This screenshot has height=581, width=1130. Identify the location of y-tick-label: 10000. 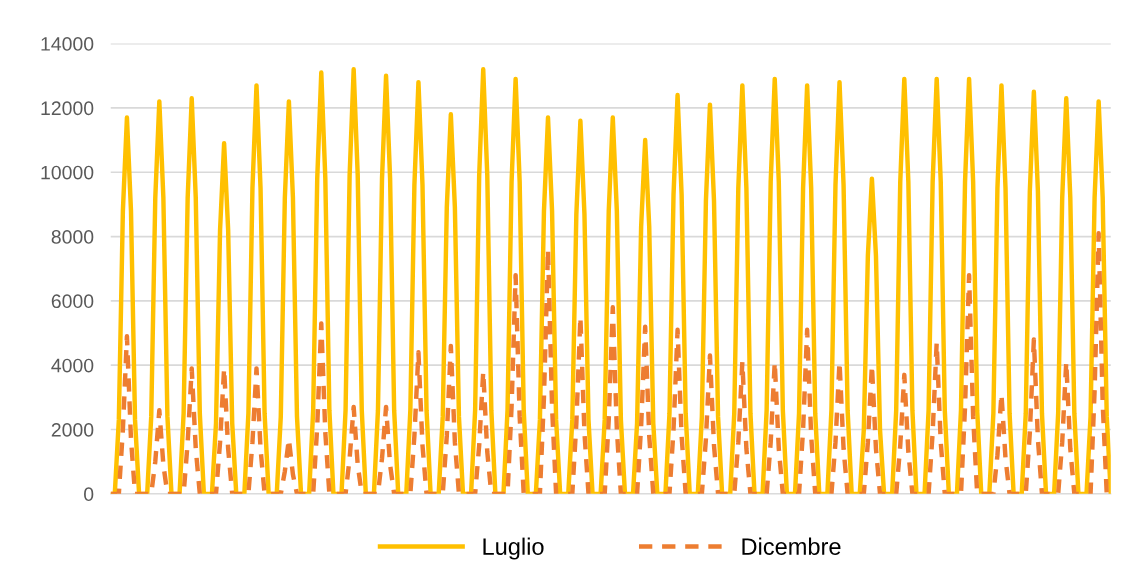
(67, 172).